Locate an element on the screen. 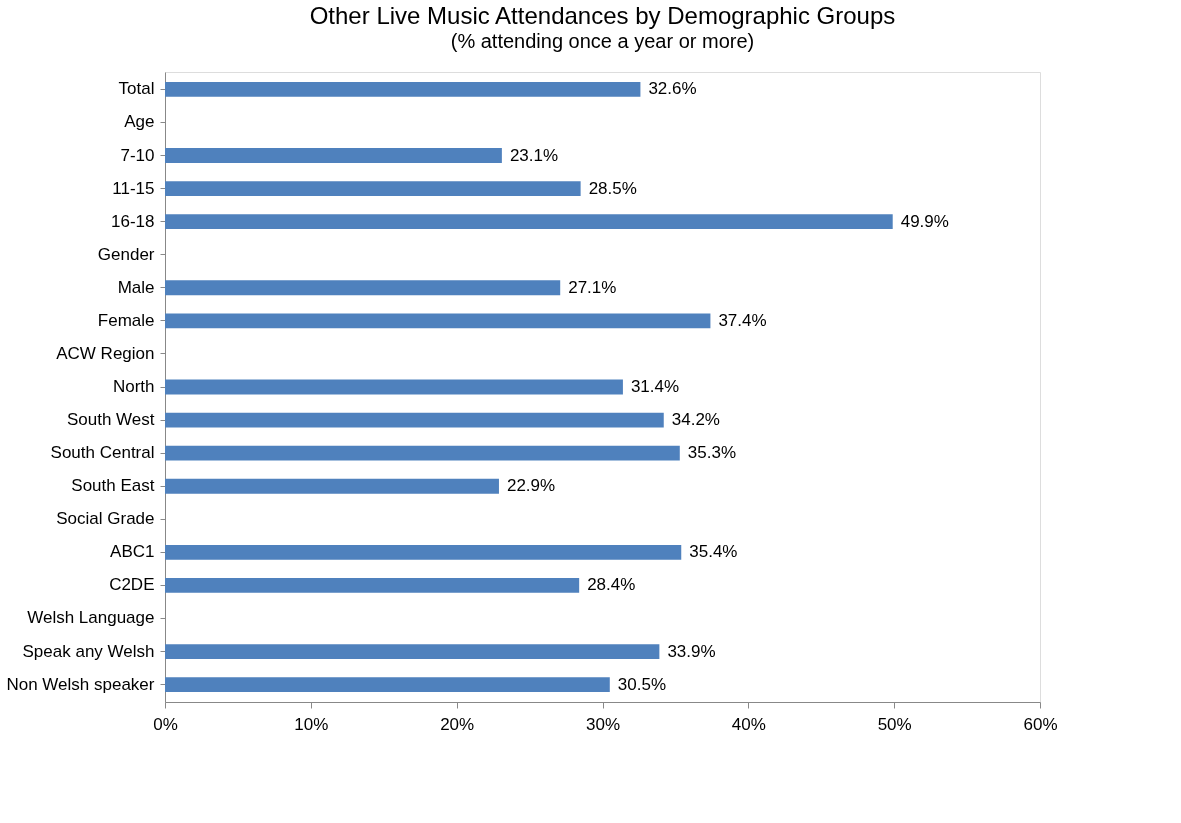  data-label: 32.6% is located at coordinates (672, 89).